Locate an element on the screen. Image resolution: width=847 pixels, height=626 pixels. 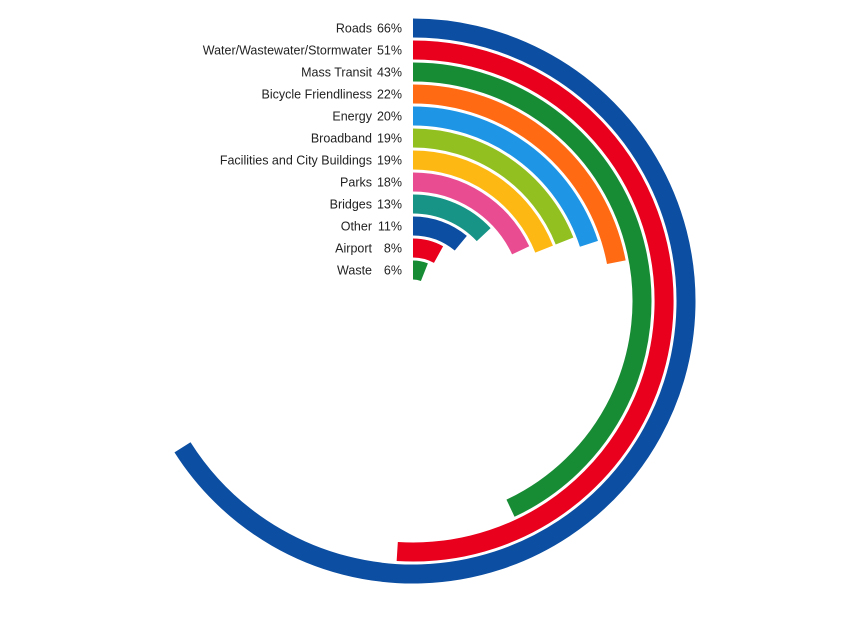
arc-waste is located at coordinates (420, 271).